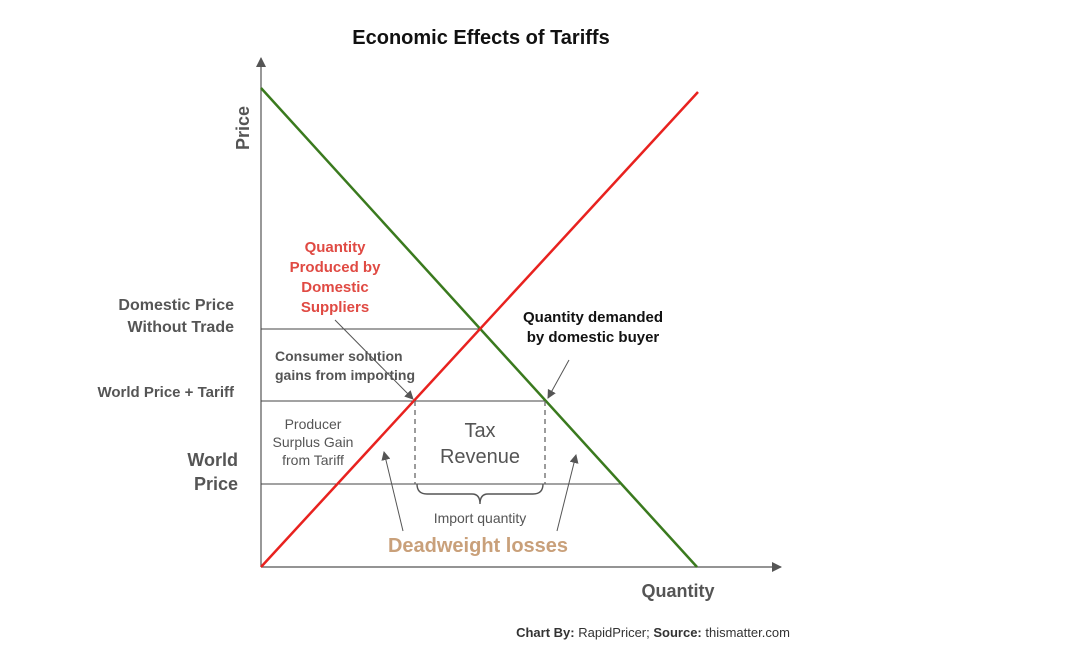 Image resolution: width=1090 pixels, height=655 pixels. I want to click on import-quantity-brace, so click(480, 494).